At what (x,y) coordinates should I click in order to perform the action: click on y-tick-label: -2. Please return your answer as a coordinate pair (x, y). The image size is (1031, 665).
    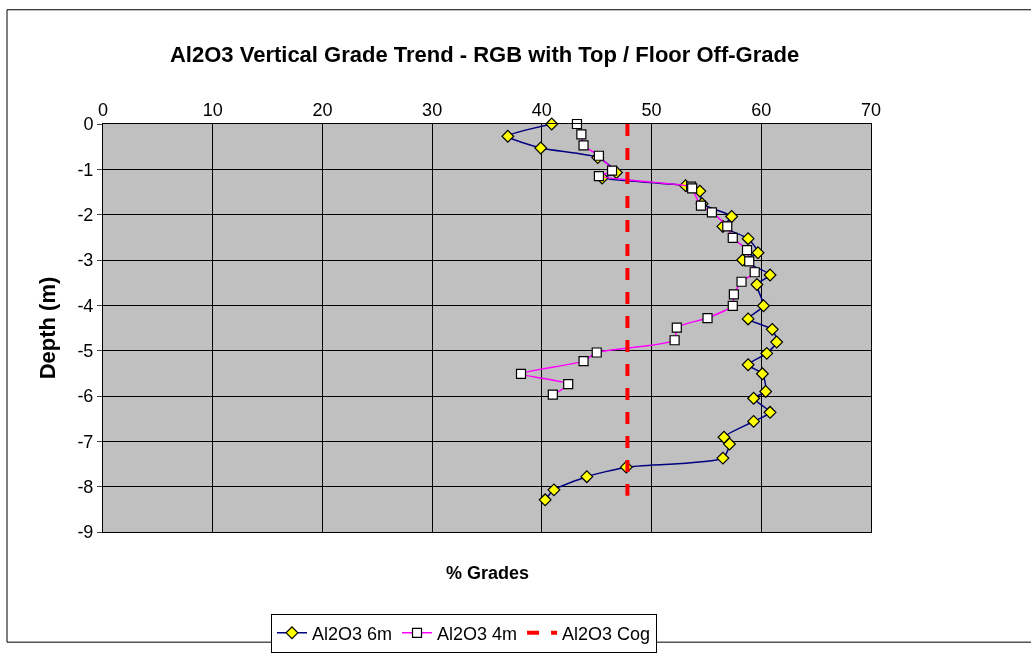
    Looking at the image, I should click on (85, 214).